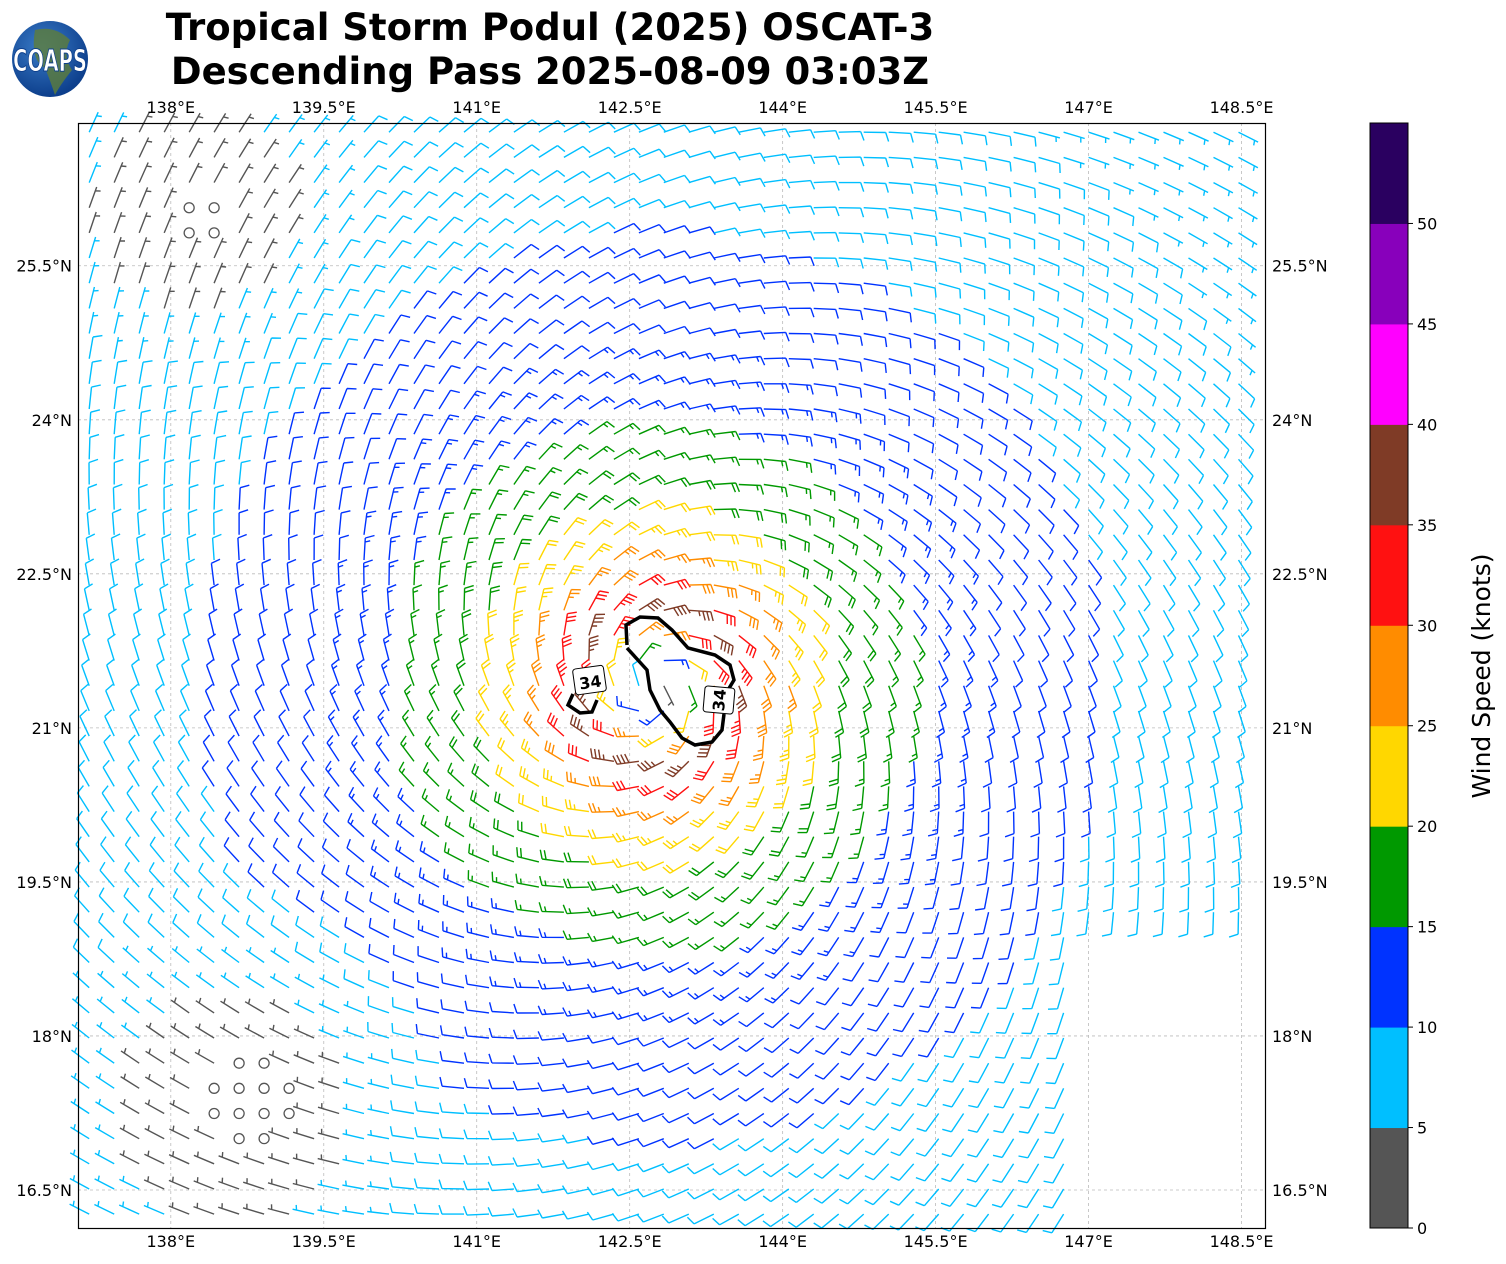 The height and width of the screenshot is (1264, 1506). What do you see at coordinates (1088, 107) in the screenshot?
I see `lon-tick-label: 147°E` at bounding box center [1088, 107].